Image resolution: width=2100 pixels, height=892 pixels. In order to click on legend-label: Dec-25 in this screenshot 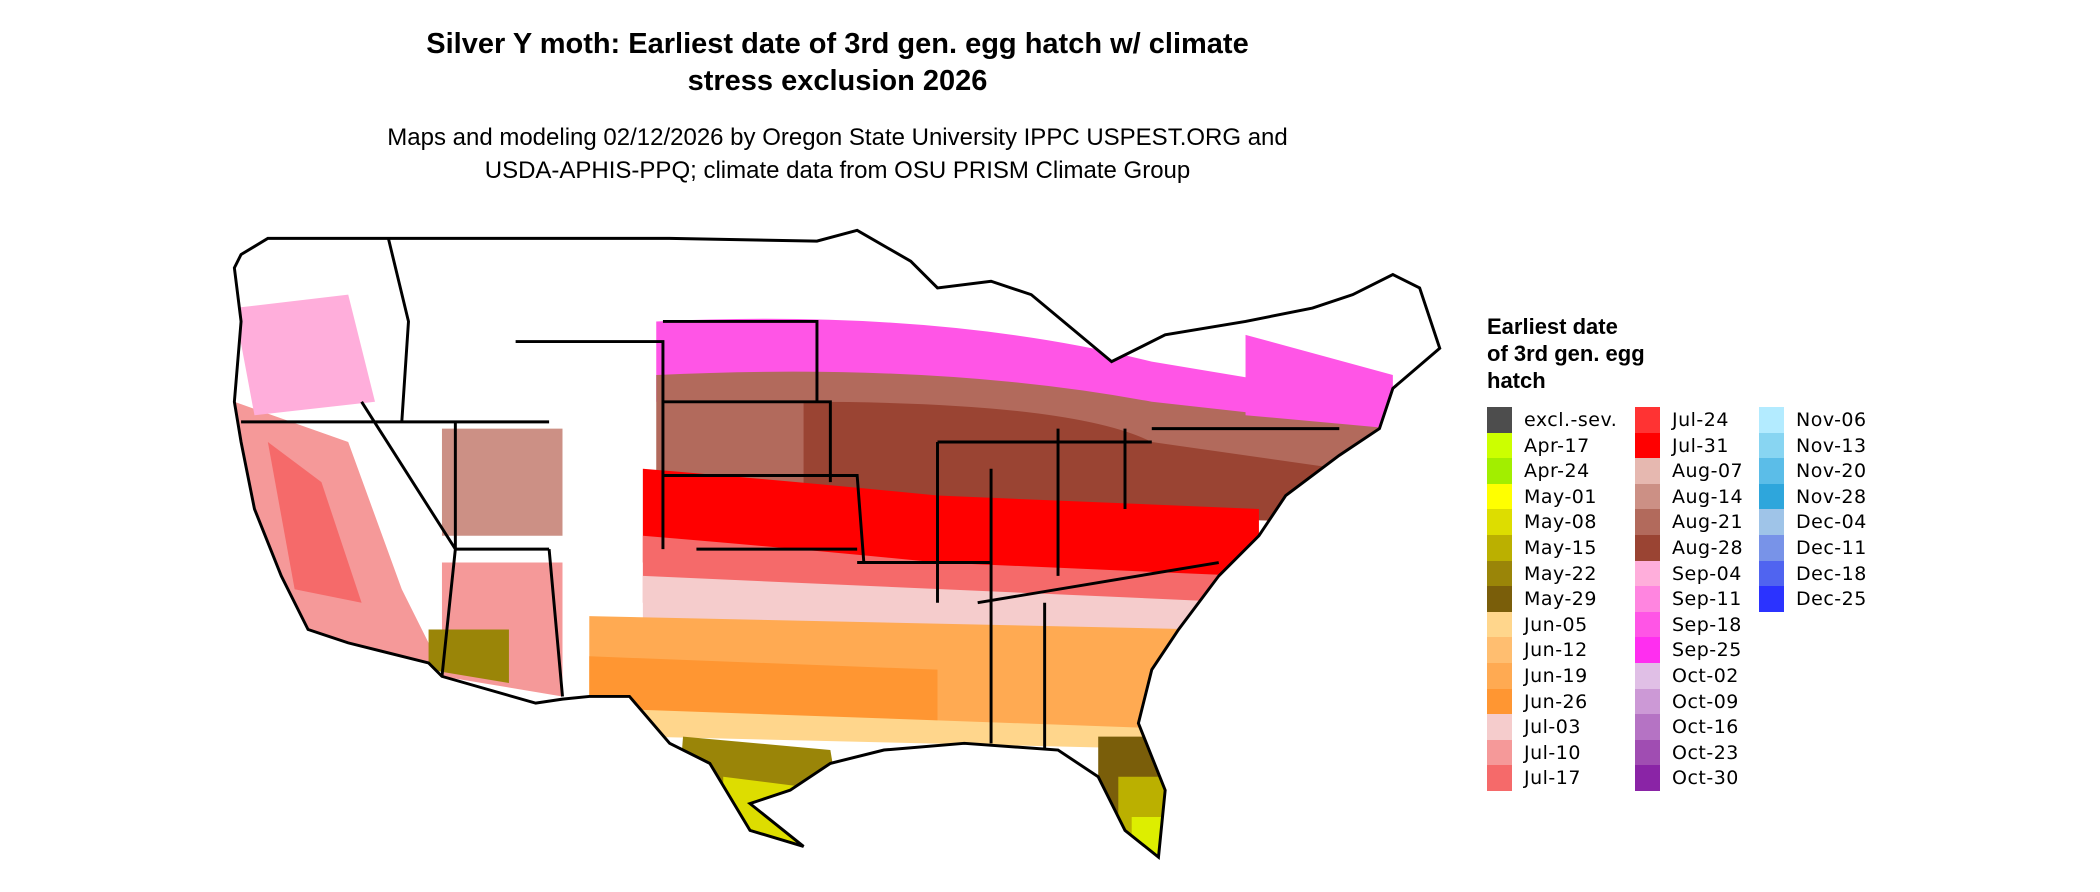, I will do `click(1831, 599)`.